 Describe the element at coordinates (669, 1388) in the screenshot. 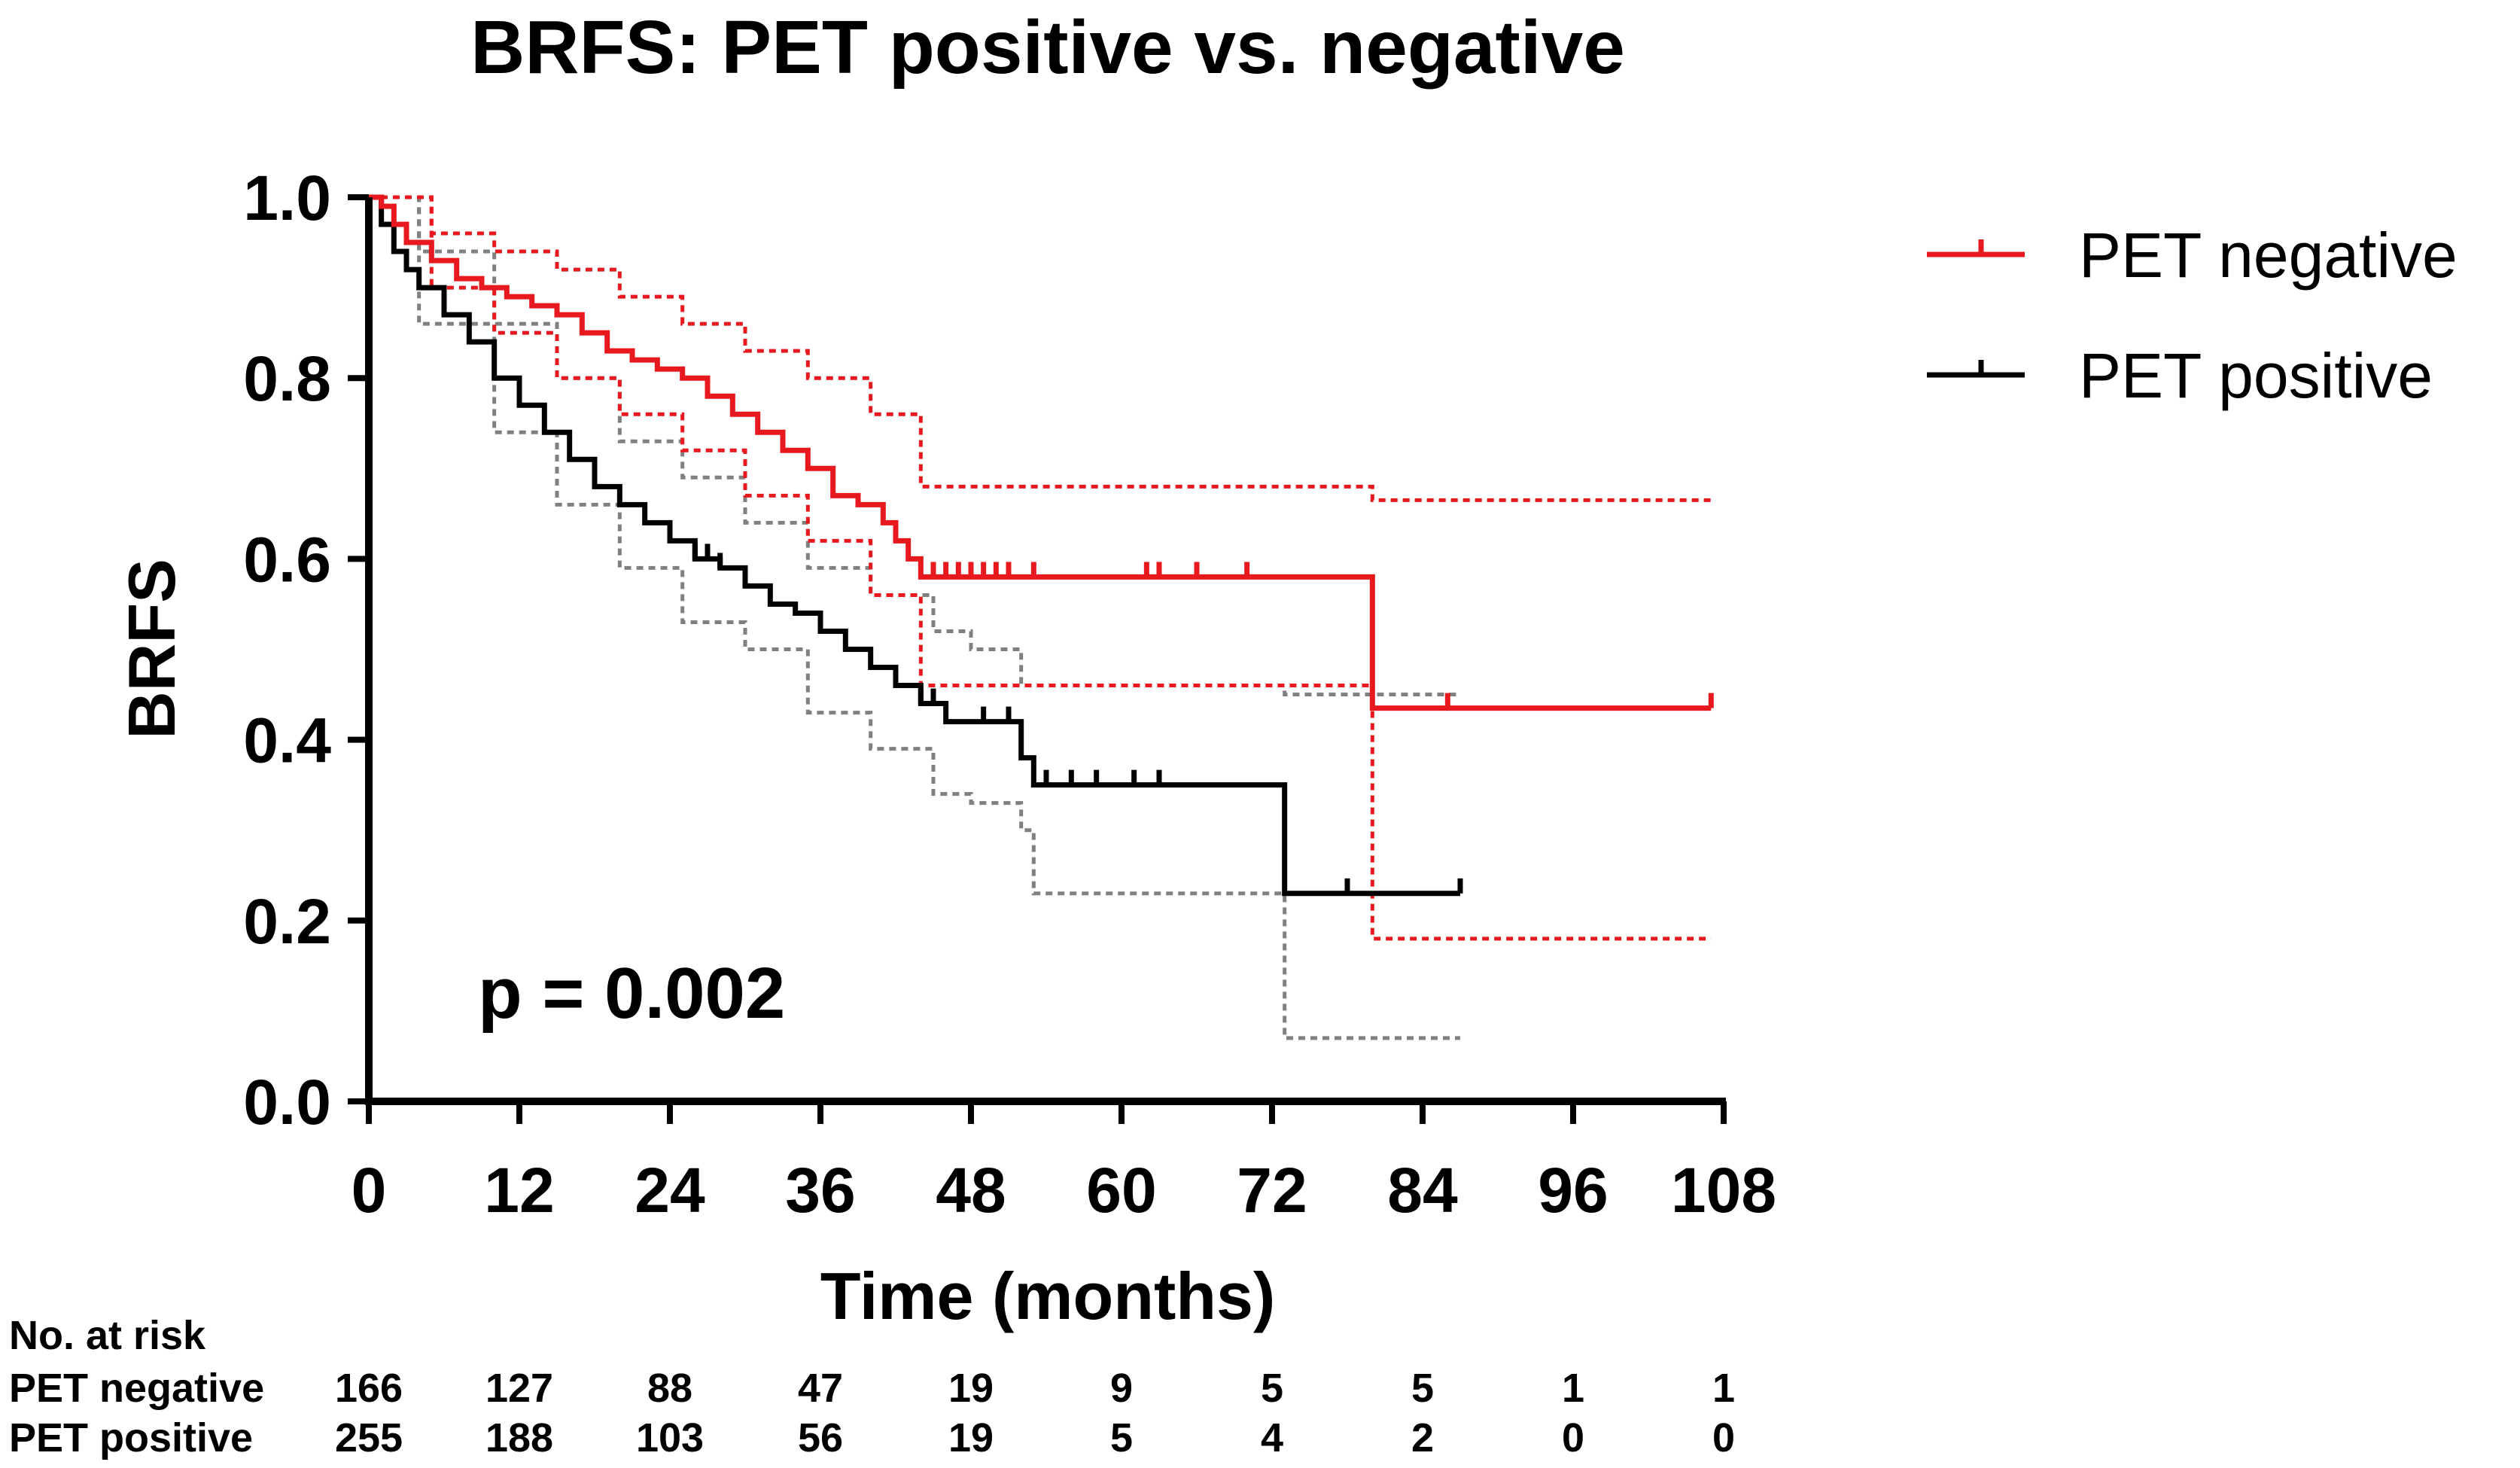

I see `risk-value: 88` at that location.